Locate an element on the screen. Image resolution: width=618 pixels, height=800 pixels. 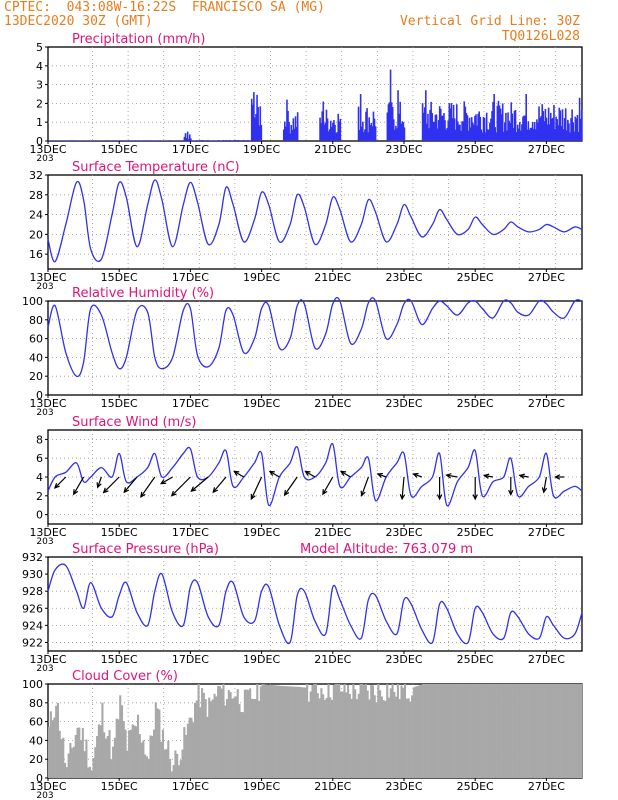
y-tick-label: 0 is located at coordinates (39, 141).